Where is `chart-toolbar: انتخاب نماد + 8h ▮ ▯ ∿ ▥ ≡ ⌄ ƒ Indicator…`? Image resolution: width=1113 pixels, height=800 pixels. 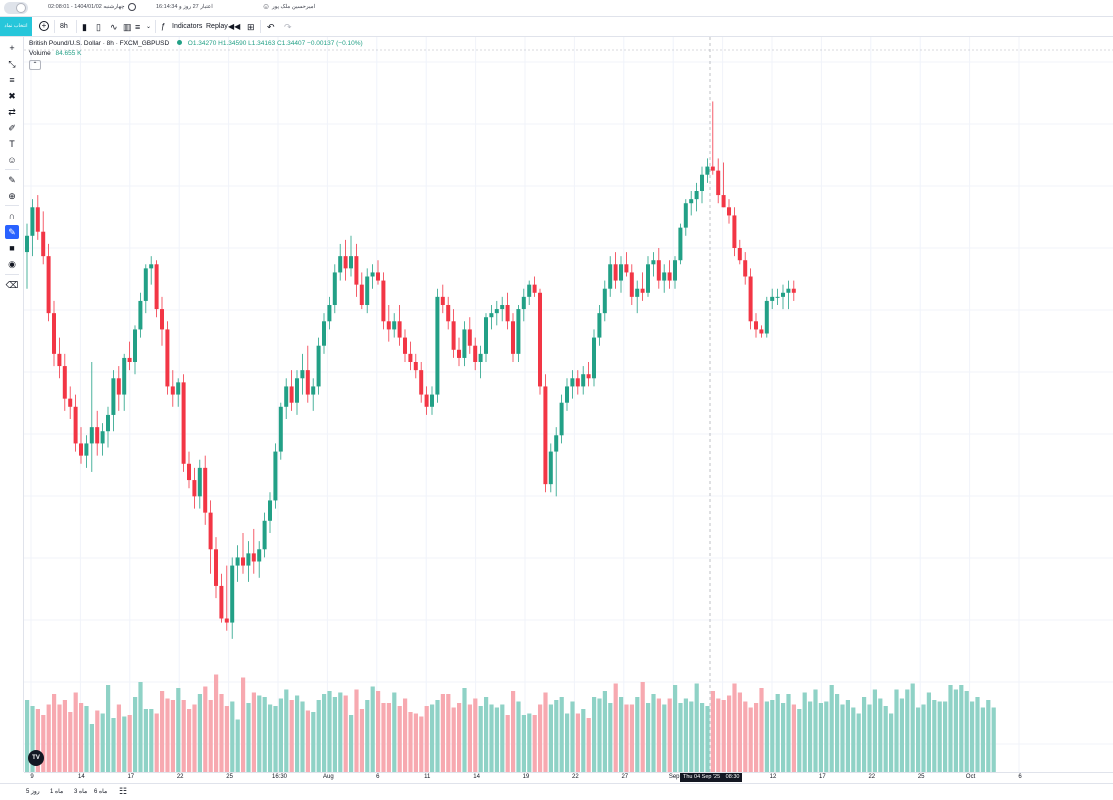
chart-toolbar: انتخاب نماد + 8h ▮ ▯ ∿ ▥ ≡ ⌄ ƒ Indicator… is located at coordinates (556, 27).